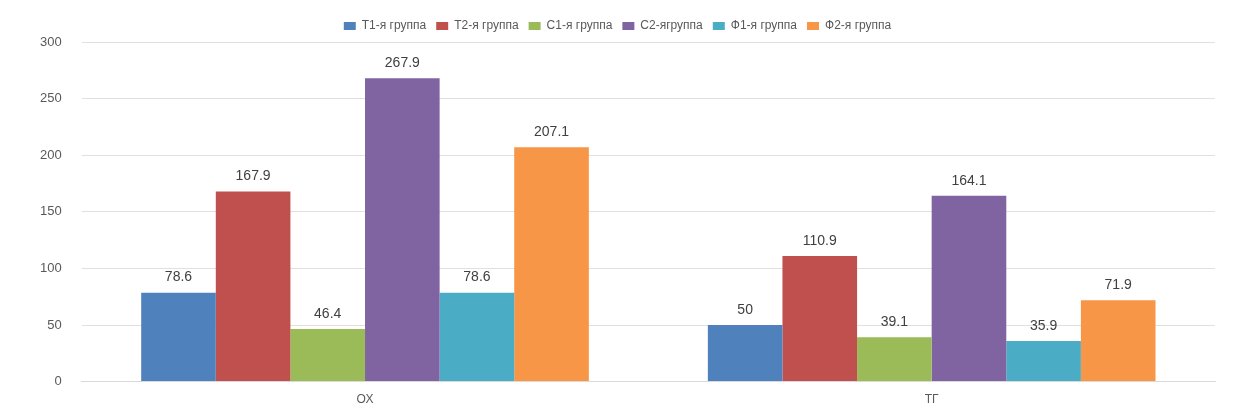  I want to click on data-label: 110.9, so click(819, 239).